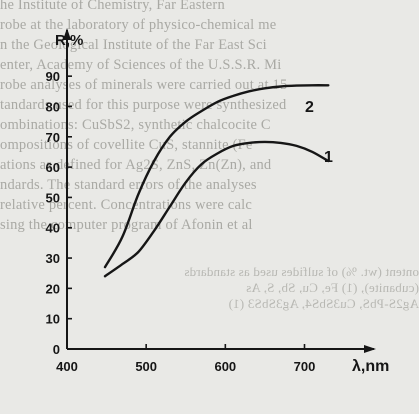 The image size is (419, 414). Describe the element at coordinates (309, 107) in the screenshot. I see `curve-label-2: 2` at that location.